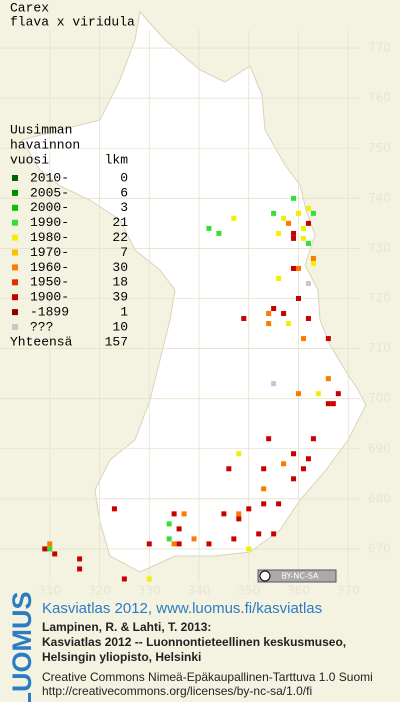  What do you see at coordinates (379, 248) in the screenshot?
I see `y-tick-label: 730` at bounding box center [379, 248].